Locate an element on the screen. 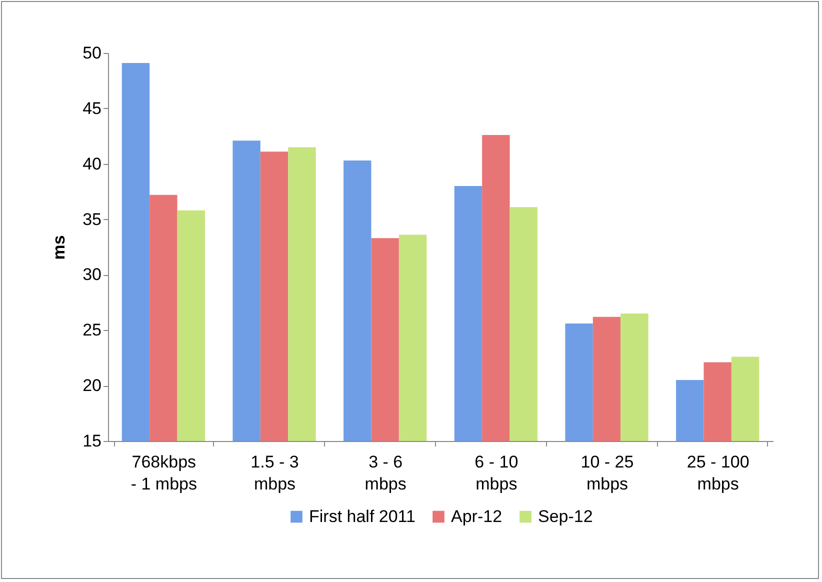 This screenshot has height=582, width=822. y-tick-label: 20 is located at coordinates (92, 386).